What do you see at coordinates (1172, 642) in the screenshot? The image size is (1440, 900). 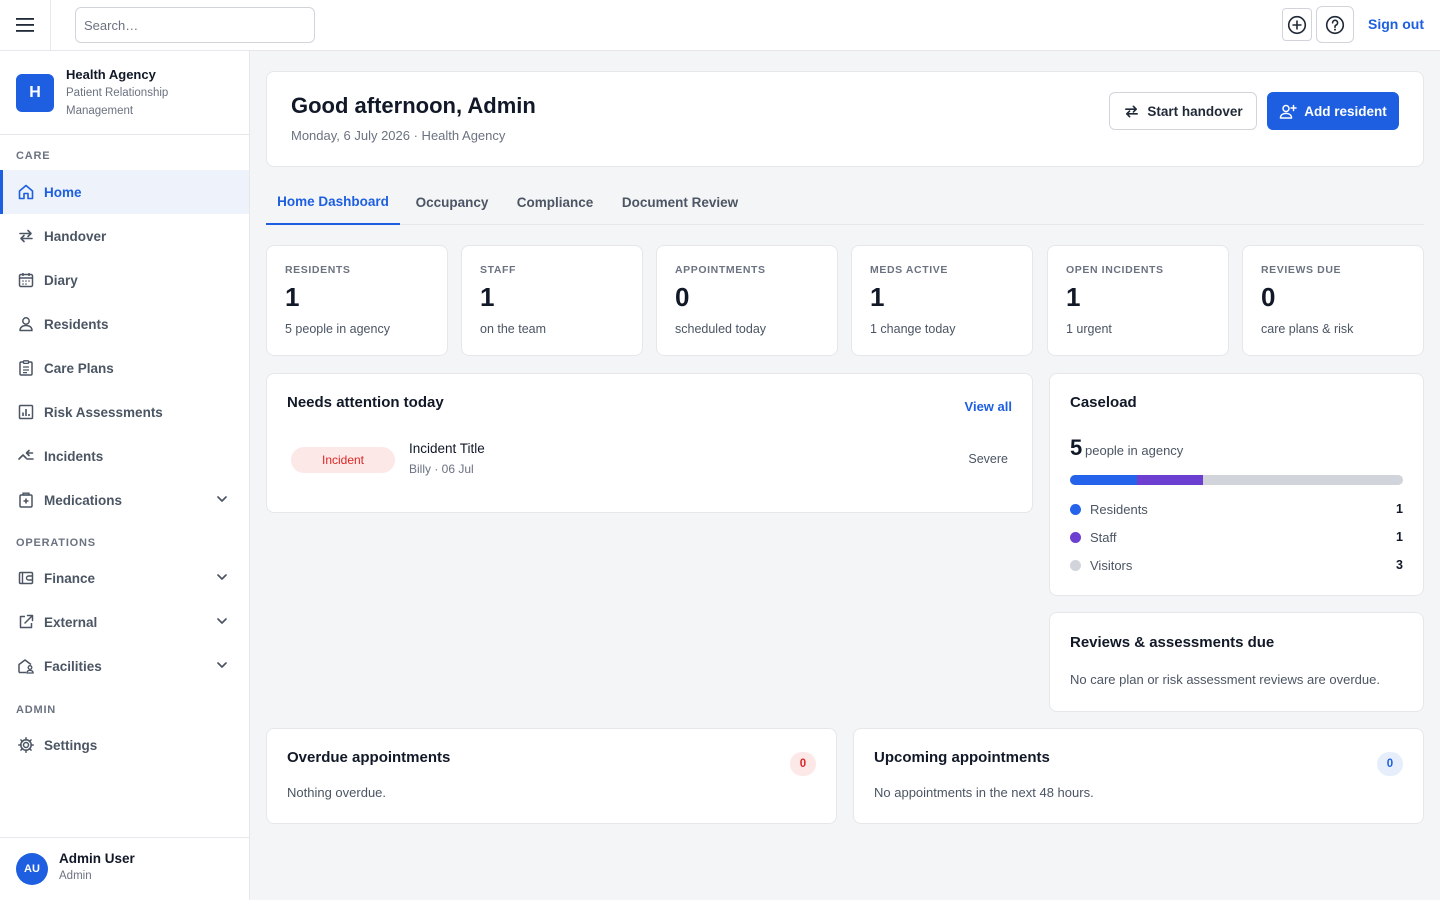 I see `card-title: Reviews & assessments due` at bounding box center [1172, 642].